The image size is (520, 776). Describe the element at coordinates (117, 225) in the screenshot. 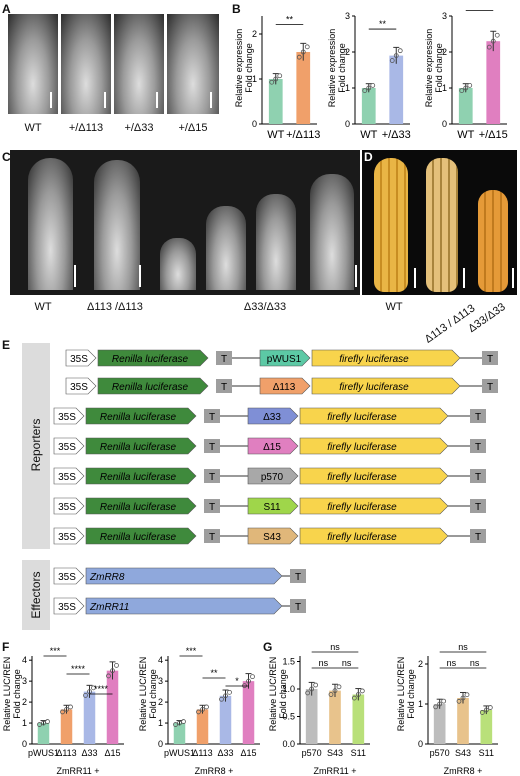

I see `sem-image-d113-homozygous` at that location.